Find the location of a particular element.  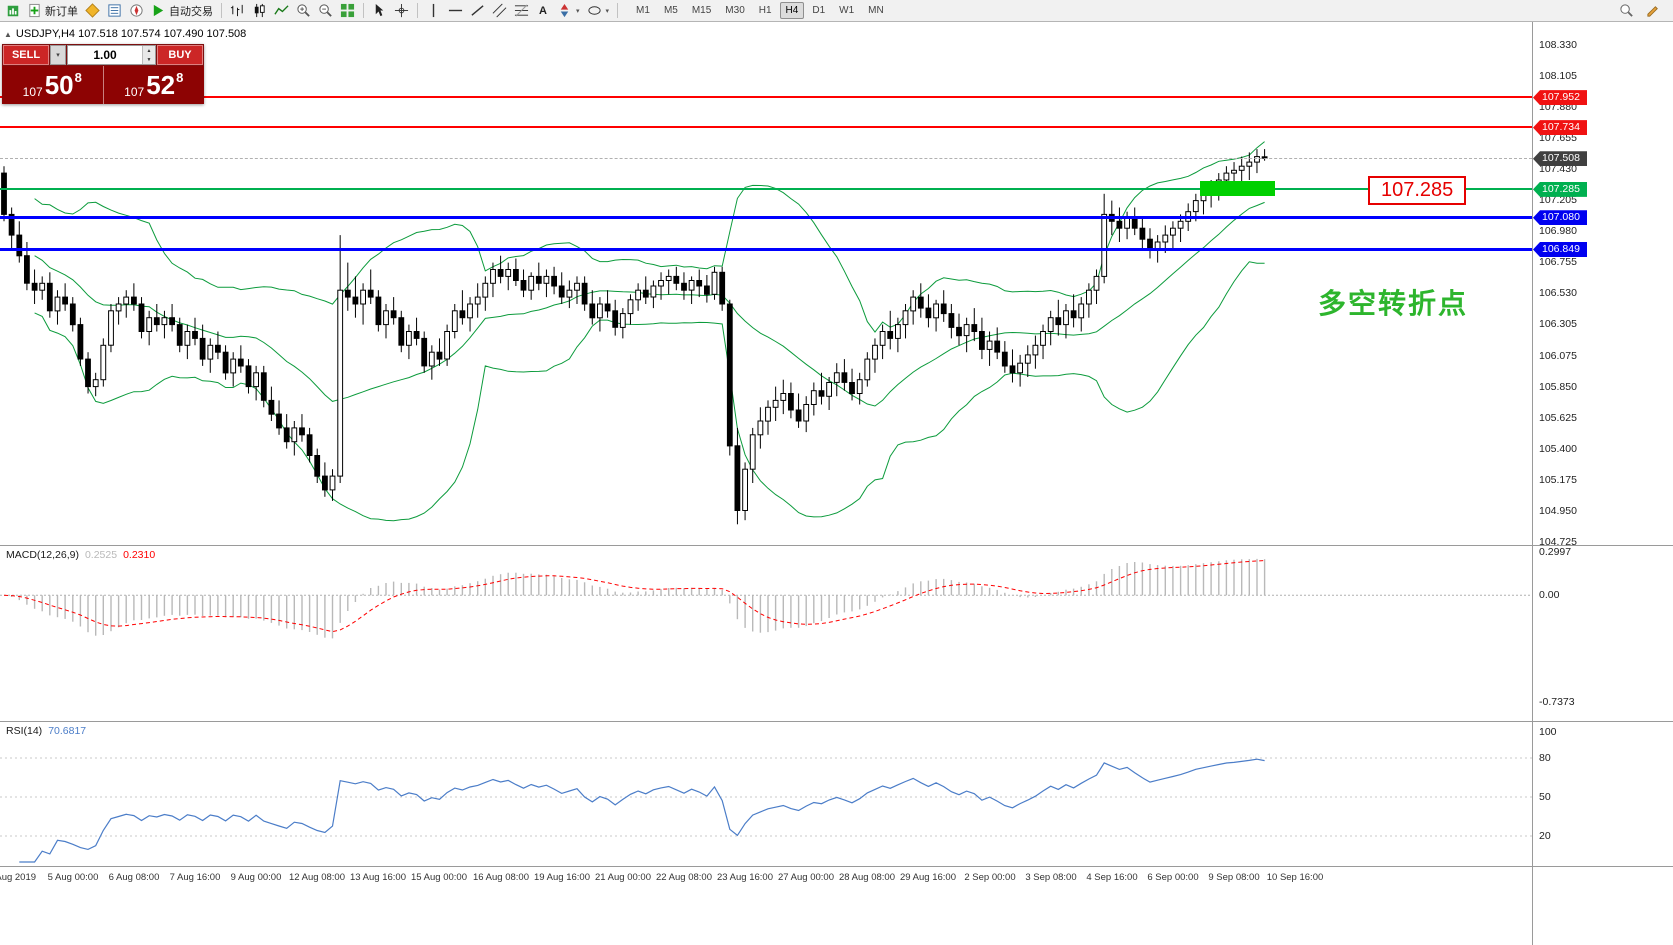

sell-button: SELL is located at coordinates (26, 55).